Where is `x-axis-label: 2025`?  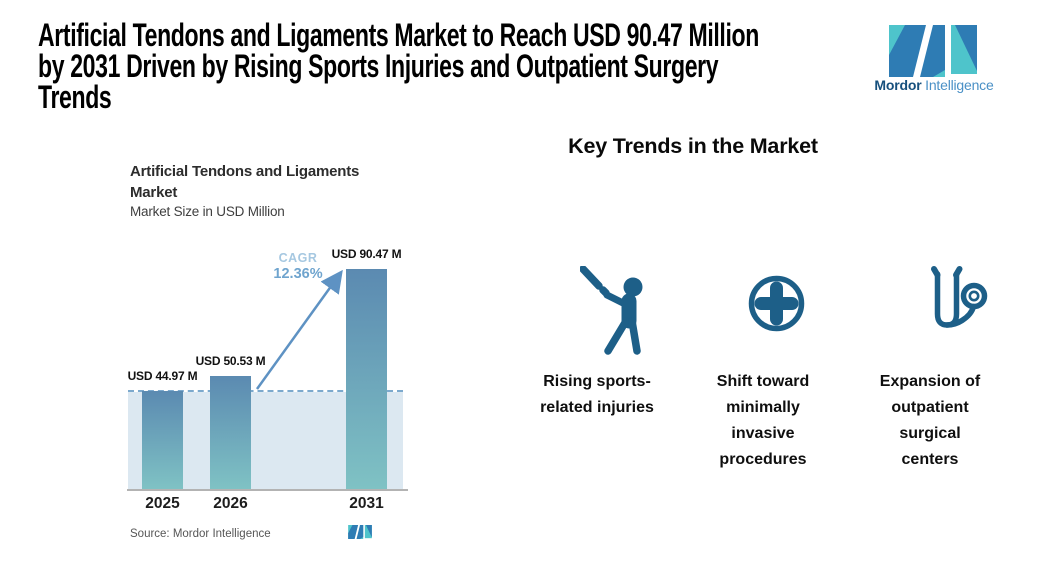 x-axis-label: 2025 is located at coordinates (162, 503).